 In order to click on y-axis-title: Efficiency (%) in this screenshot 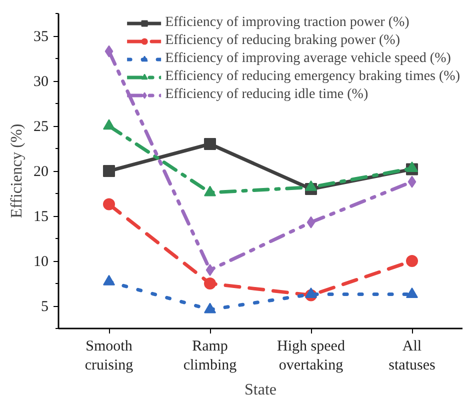, I will do `click(17, 171)`.